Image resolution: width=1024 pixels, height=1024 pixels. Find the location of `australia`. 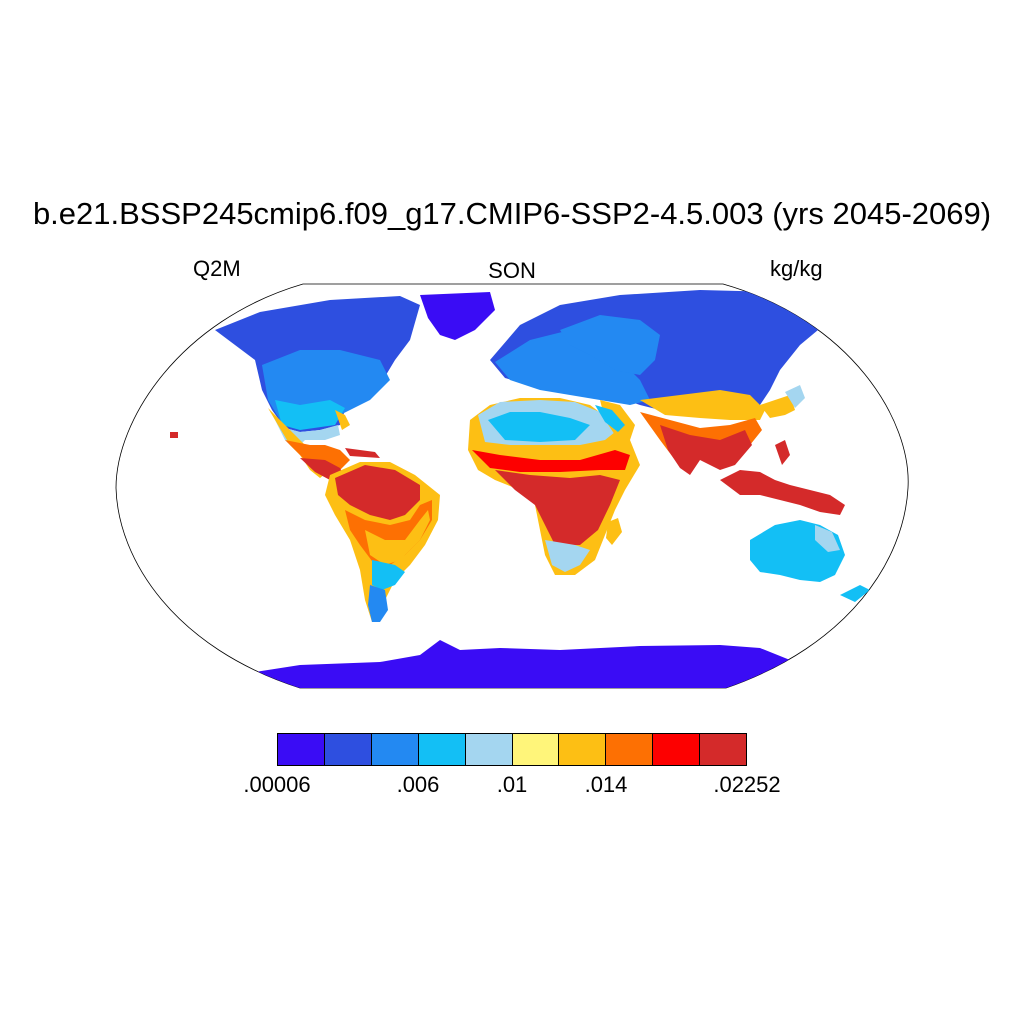

australia is located at coordinates (810, 561).